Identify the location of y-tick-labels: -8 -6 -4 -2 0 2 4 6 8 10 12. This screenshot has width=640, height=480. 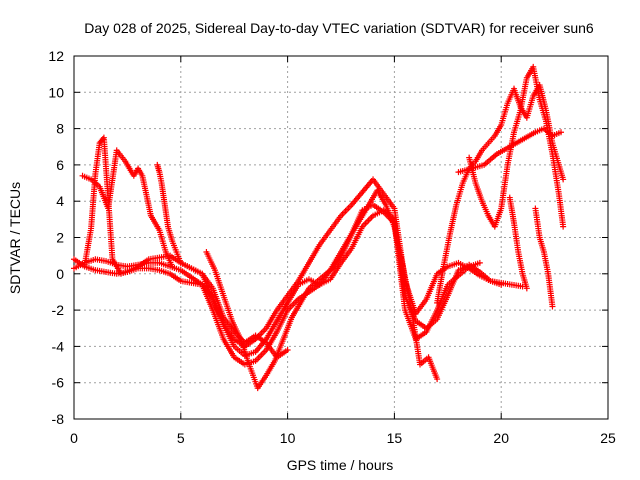
(56, 237).